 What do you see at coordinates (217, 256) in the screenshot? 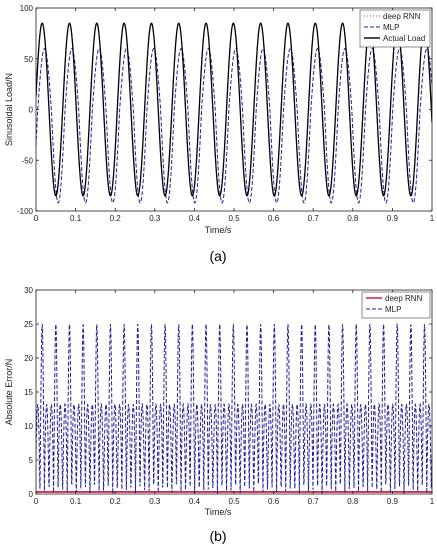
I see `panel-label: (a)` at bounding box center [217, 256].